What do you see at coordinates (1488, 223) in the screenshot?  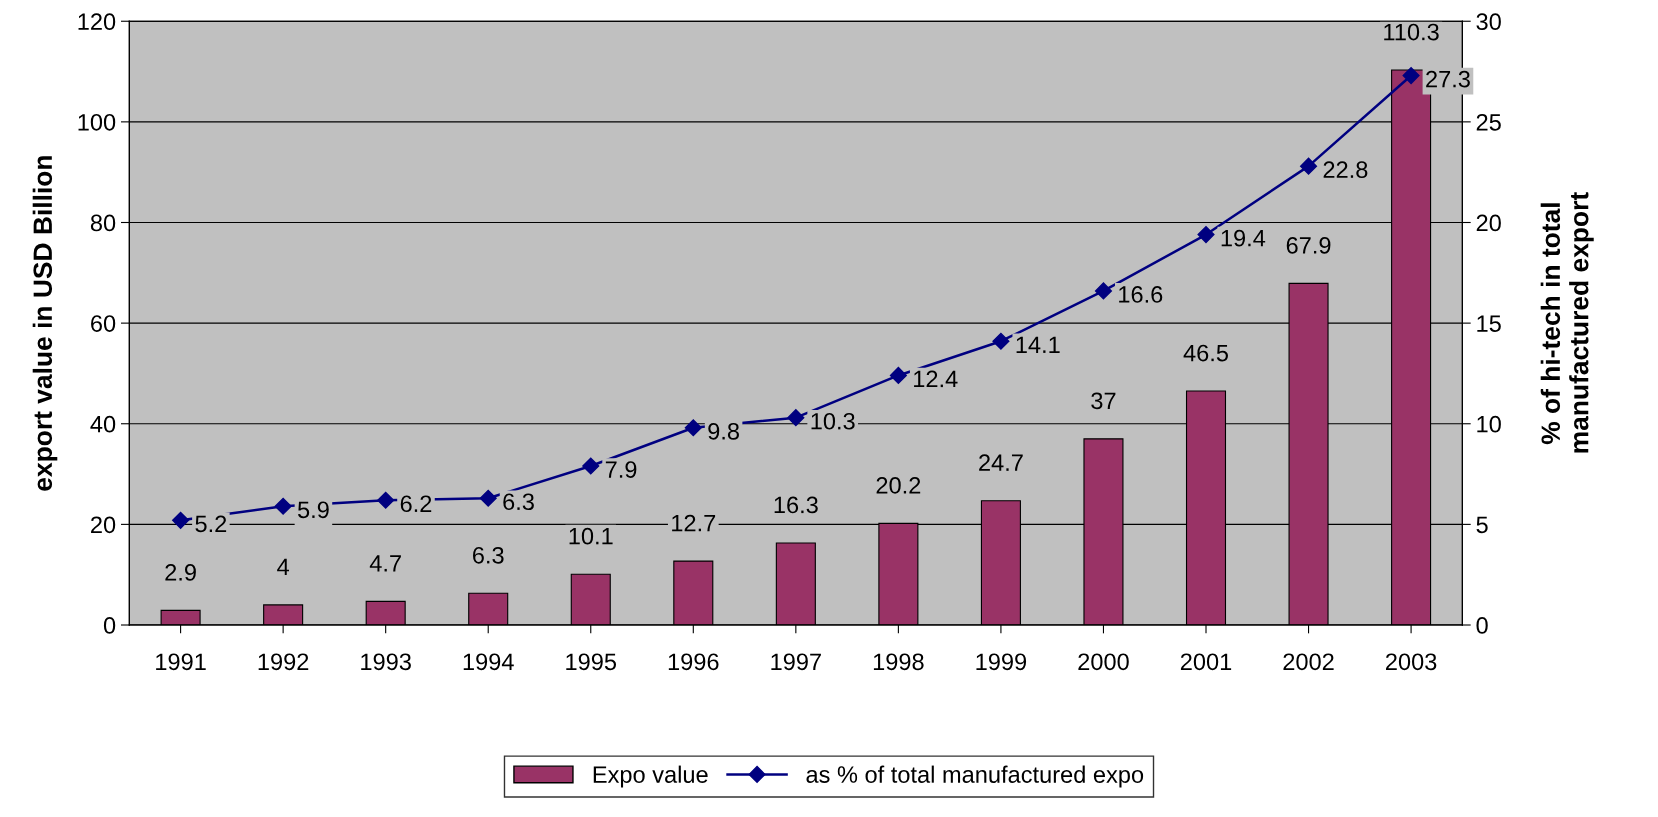 I see `y2-tick-label: 20` at bounding box center [1488, 223].